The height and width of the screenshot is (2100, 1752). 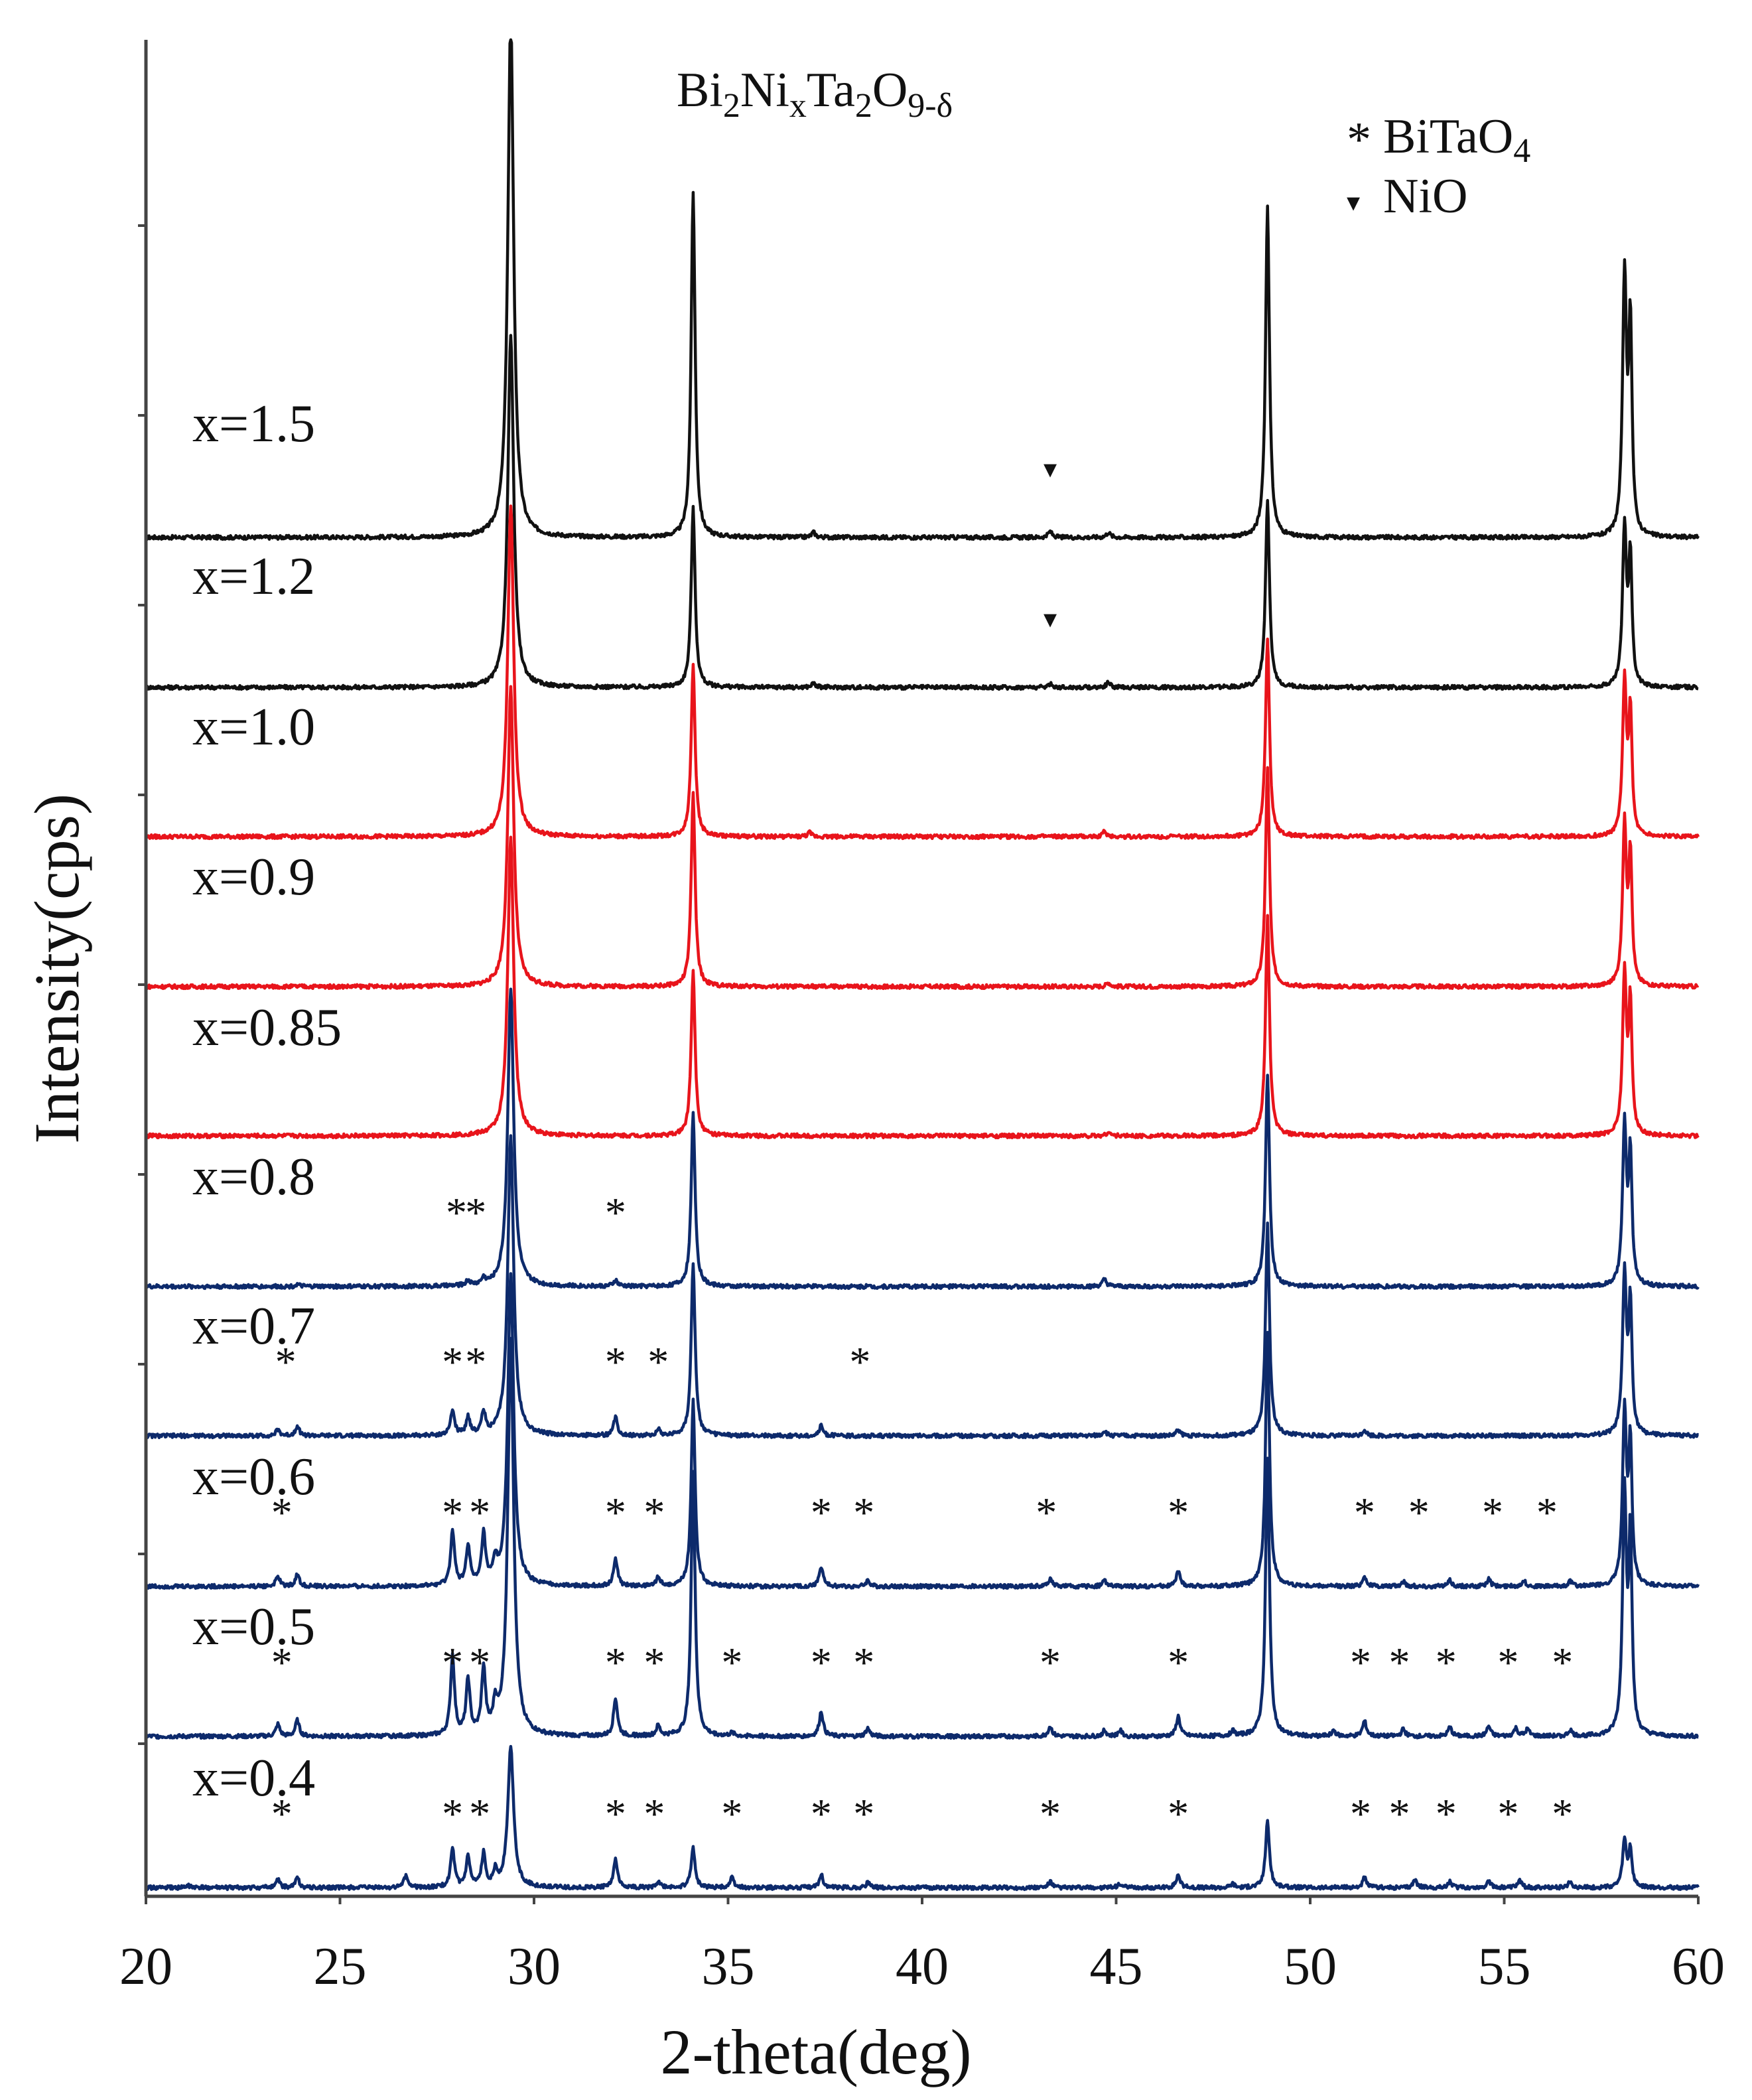 What do you see at coordinates (56, 969) in the screenshot?
I see `y-axis-label: Intensity(cps)` at bounding box center [56, 969].